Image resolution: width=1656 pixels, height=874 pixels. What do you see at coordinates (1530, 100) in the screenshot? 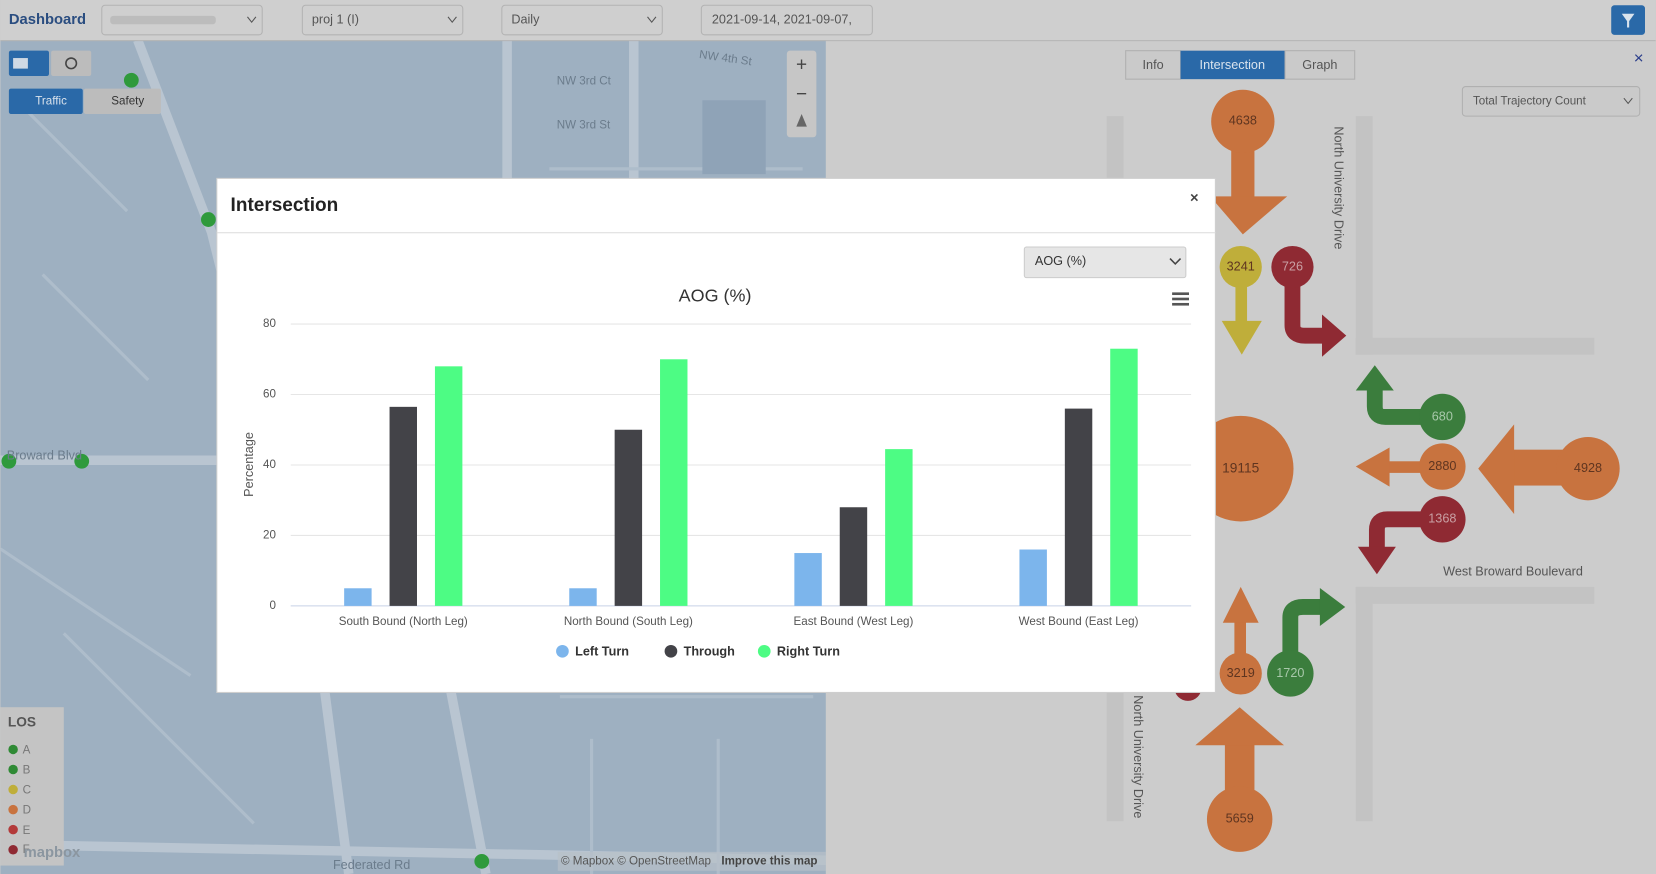
I see `metric-label: Total Trajectory Count` at bounding box center [1530, 100].